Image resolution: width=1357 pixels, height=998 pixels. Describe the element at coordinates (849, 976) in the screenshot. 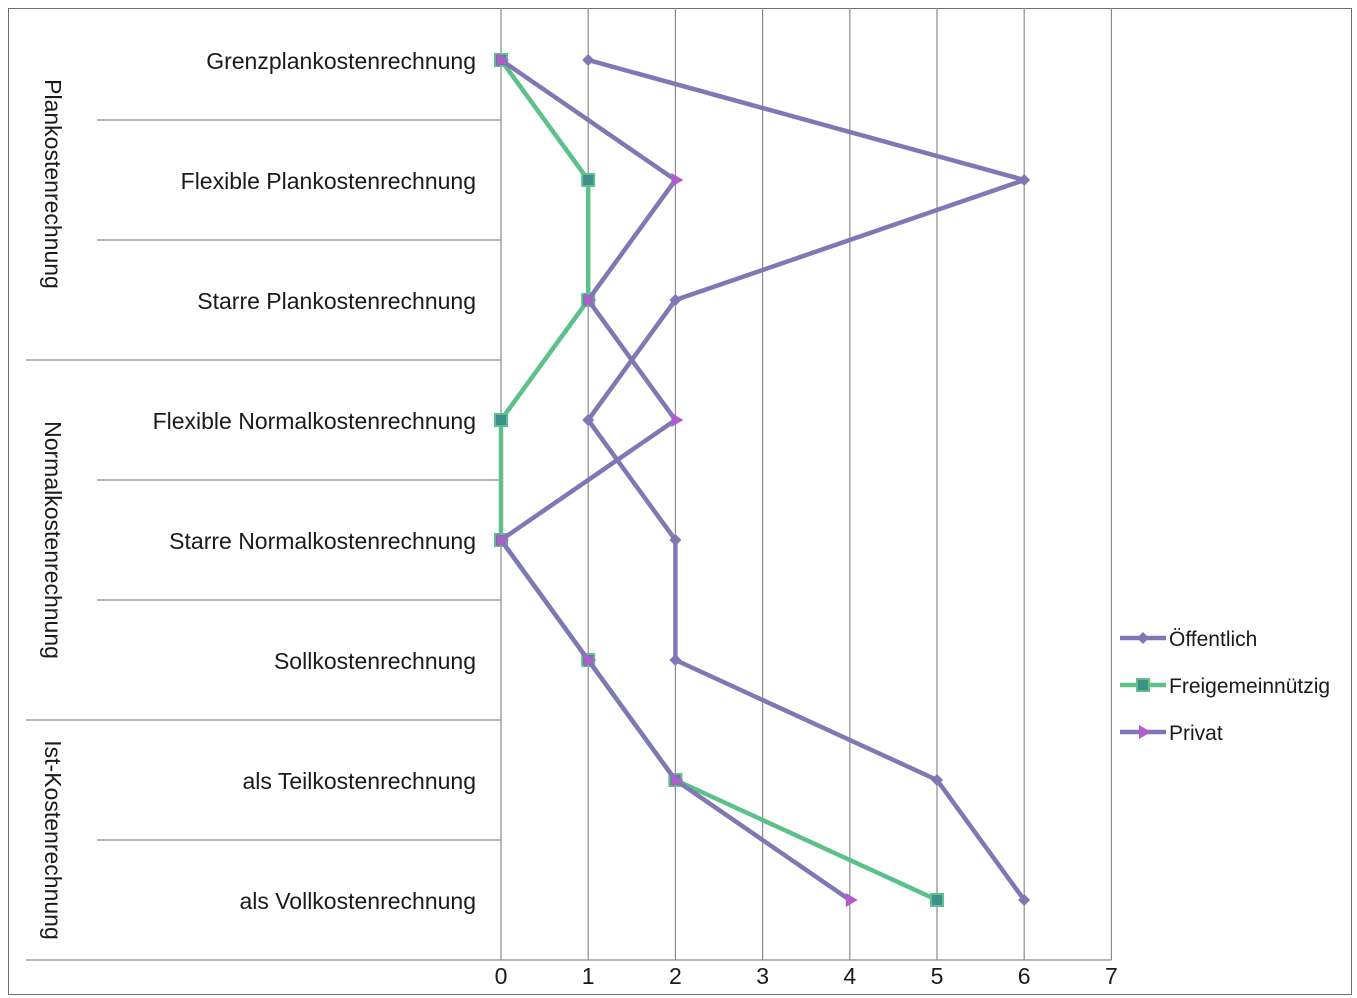

I see `x-tick-label: 4` at that location.